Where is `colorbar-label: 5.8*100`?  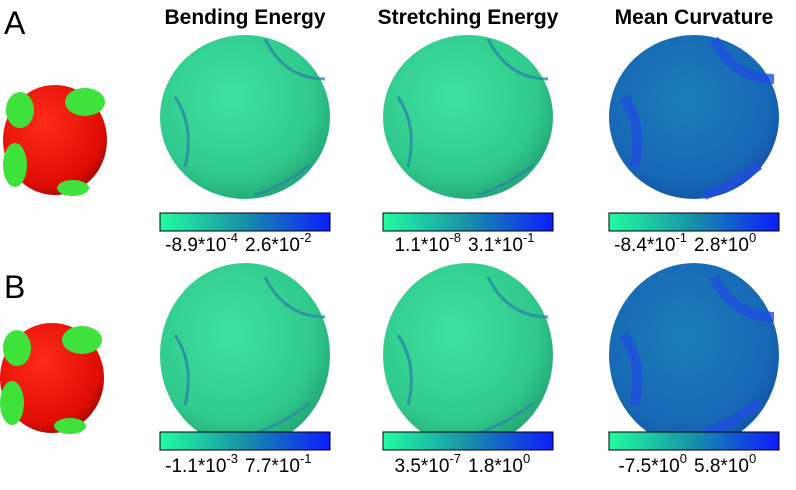
colorbar-label: 5.8*100 is located at coordinates (725, 464).